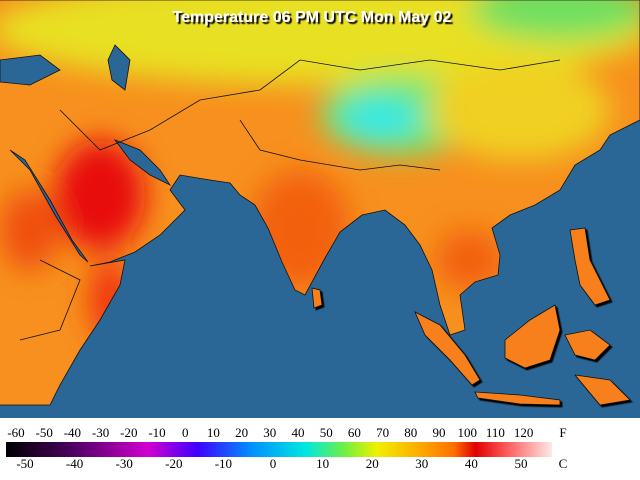  Describe the element at coordinates (213, 432) in the screenshot. I see `fahrenheit-label: 10` at that location.